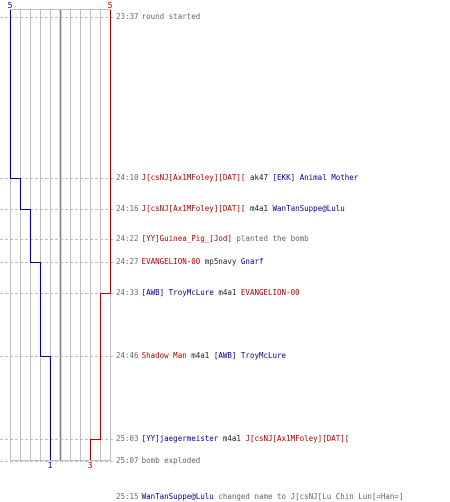 This screenshot has width=450, height=502. Describe the element at coordinates (164, 355) in the screenshot. I see `terrorist-player: Shadow Man` at that location.